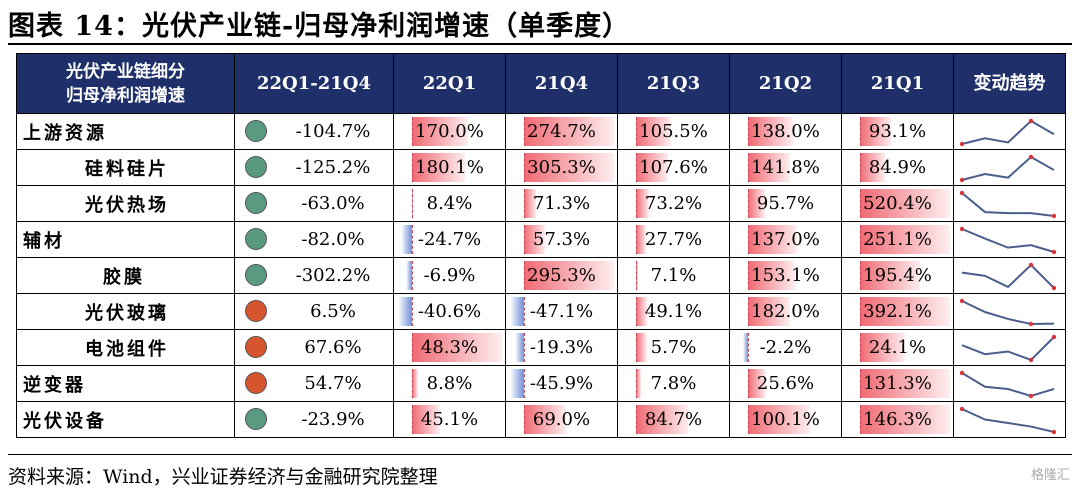 This screenshot has width=1080, height=491. Describe the element at coordinates (561, 83) in the screenshot. I see `header-21q4: 21Q4` at that location.